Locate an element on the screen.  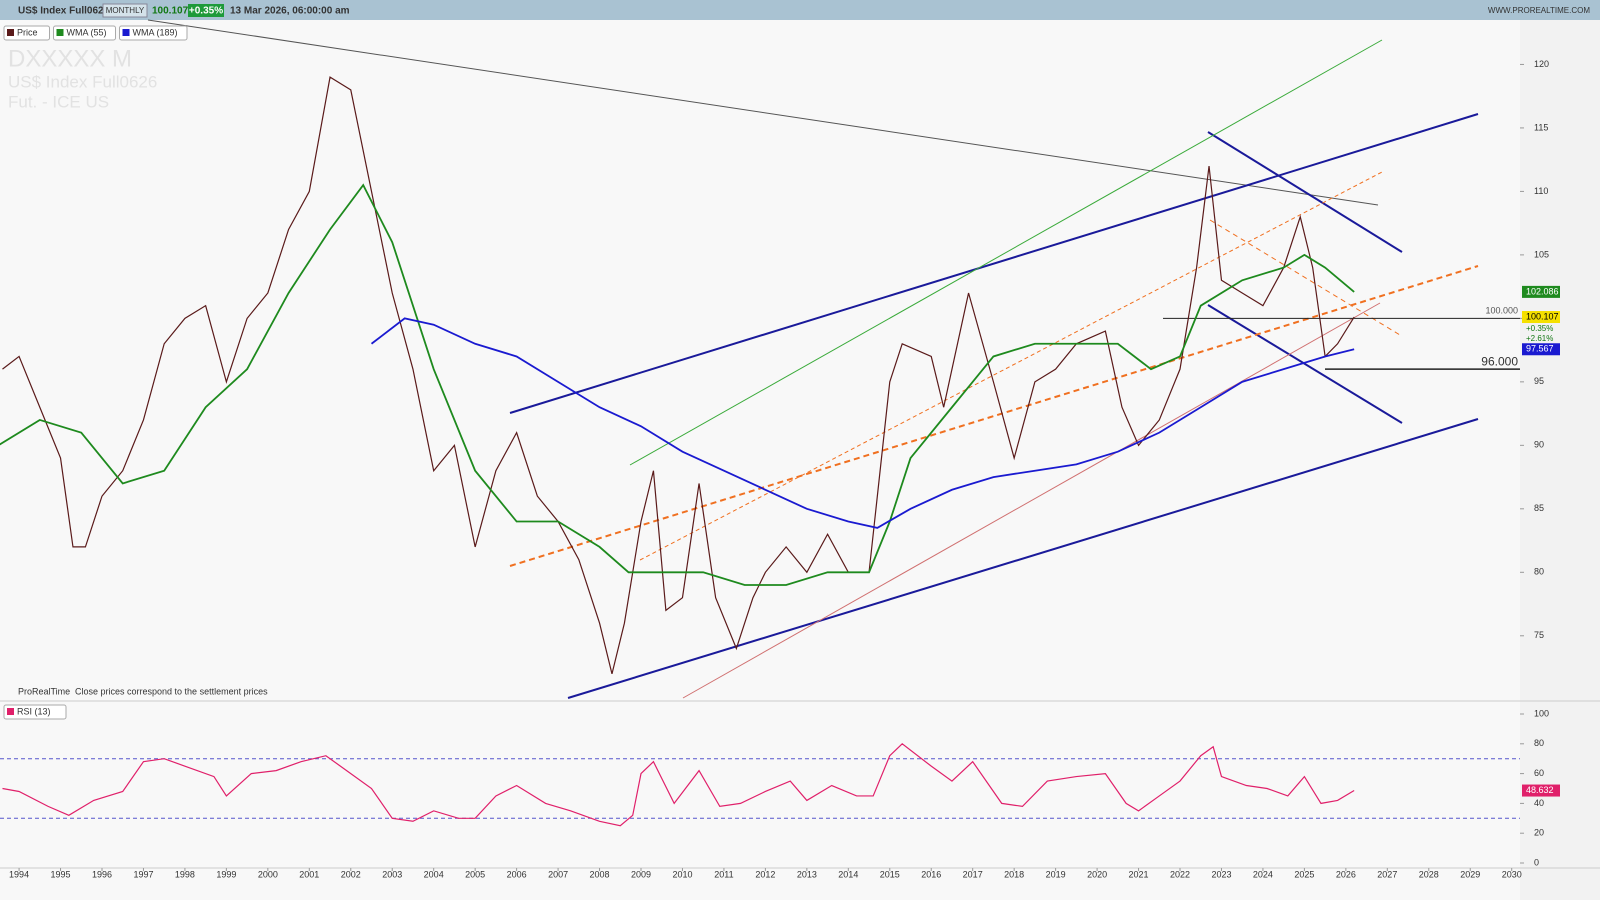
legend-label: RSI (13) is located at coordinates (34, 711).